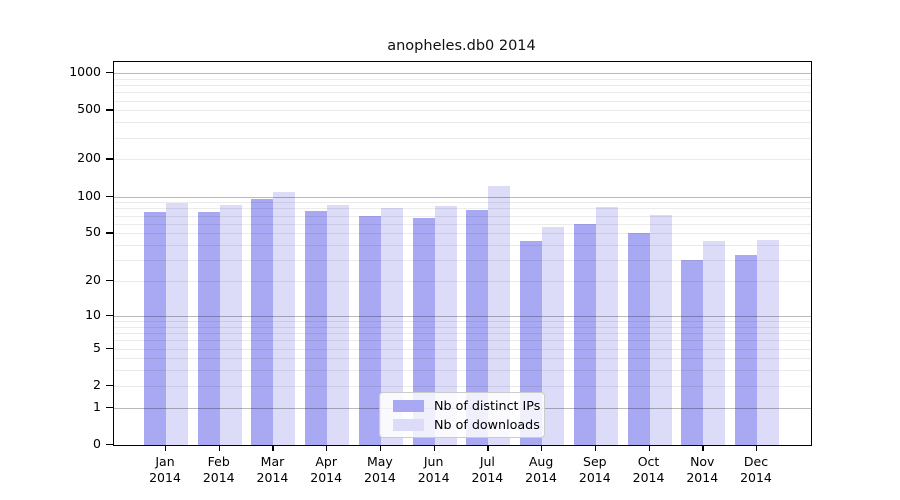 The width and height of the screenshot is (900, 500). What do you see at coordinates (756, 448) in the screenshot?
I see `xtick-mark-dec-2014` at bounding box center [756, 448].